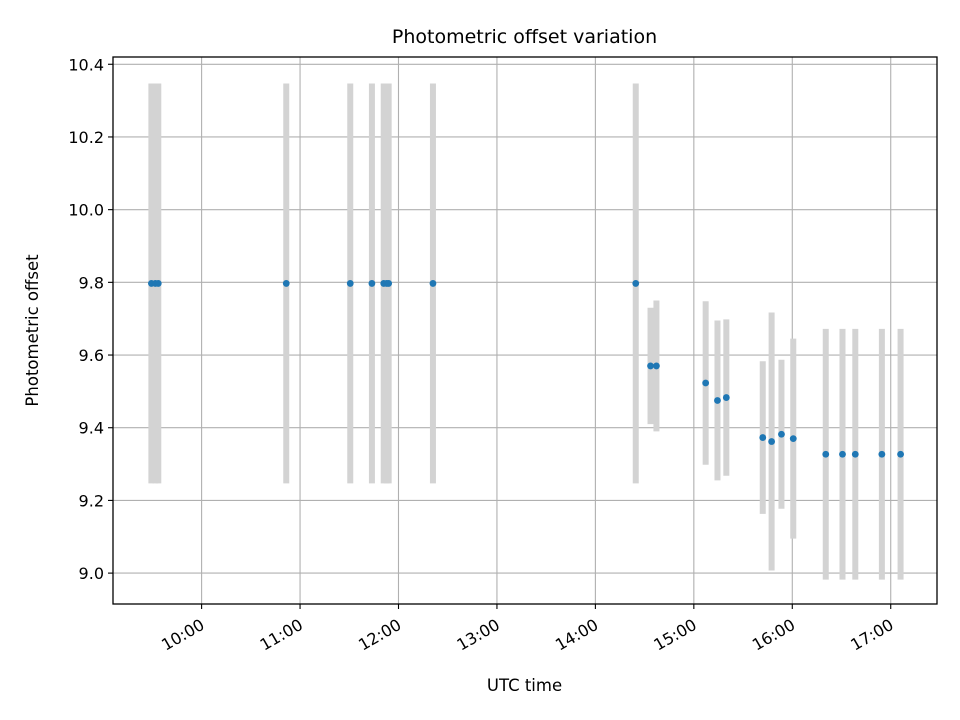 The width and height of the screenshot is (960, 720). Describe the element at coordinates (86, 210) in the screenshot. I see `y-tick-label: 10.0` at that location.